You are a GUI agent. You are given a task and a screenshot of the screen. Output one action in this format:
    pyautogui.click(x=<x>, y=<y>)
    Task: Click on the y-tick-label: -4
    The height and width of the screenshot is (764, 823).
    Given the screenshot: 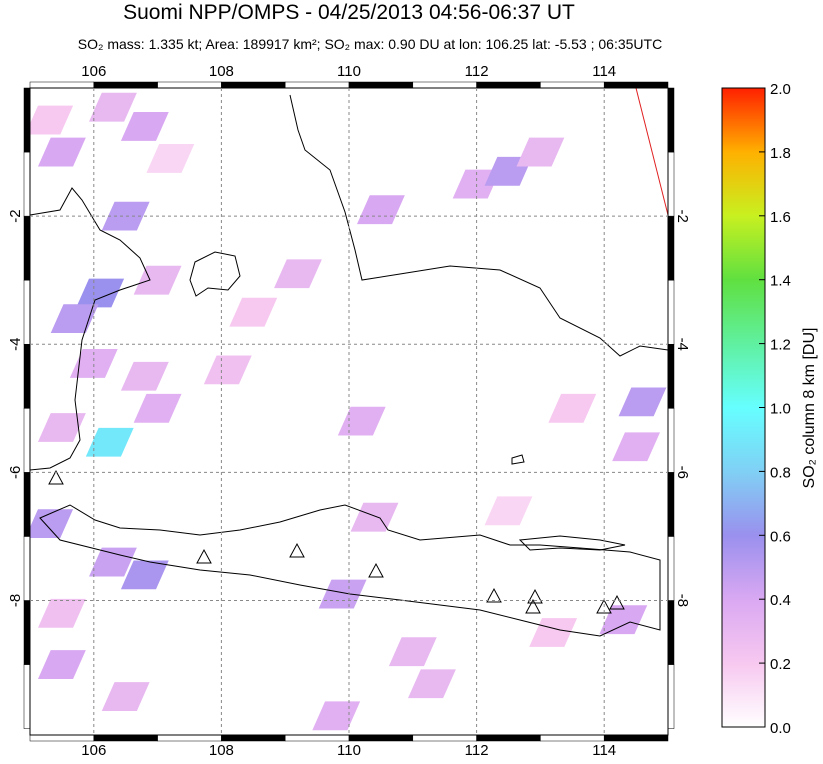 What is the action you would take?
    pyautogui.click(x=682, y=344)
    